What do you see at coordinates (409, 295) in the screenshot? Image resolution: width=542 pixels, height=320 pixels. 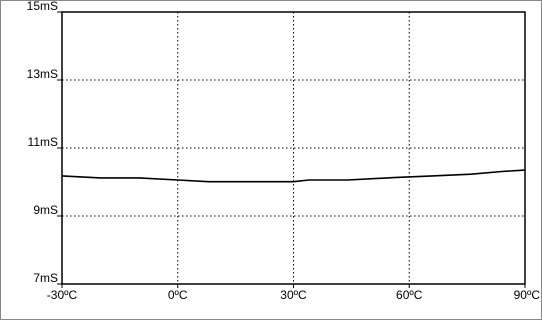 I see `x-tick-label: 60ºC` at bounding box center [409, 295].